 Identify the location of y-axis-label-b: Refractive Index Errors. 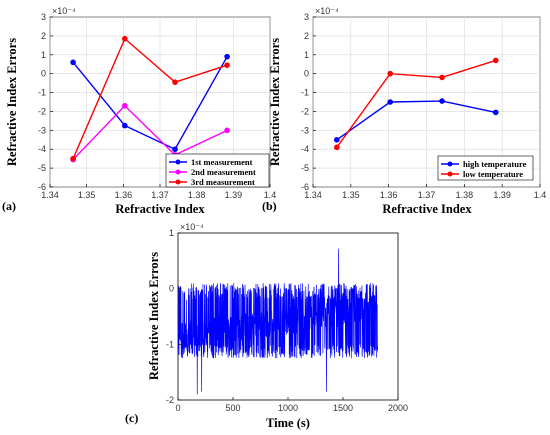
(275, 102).